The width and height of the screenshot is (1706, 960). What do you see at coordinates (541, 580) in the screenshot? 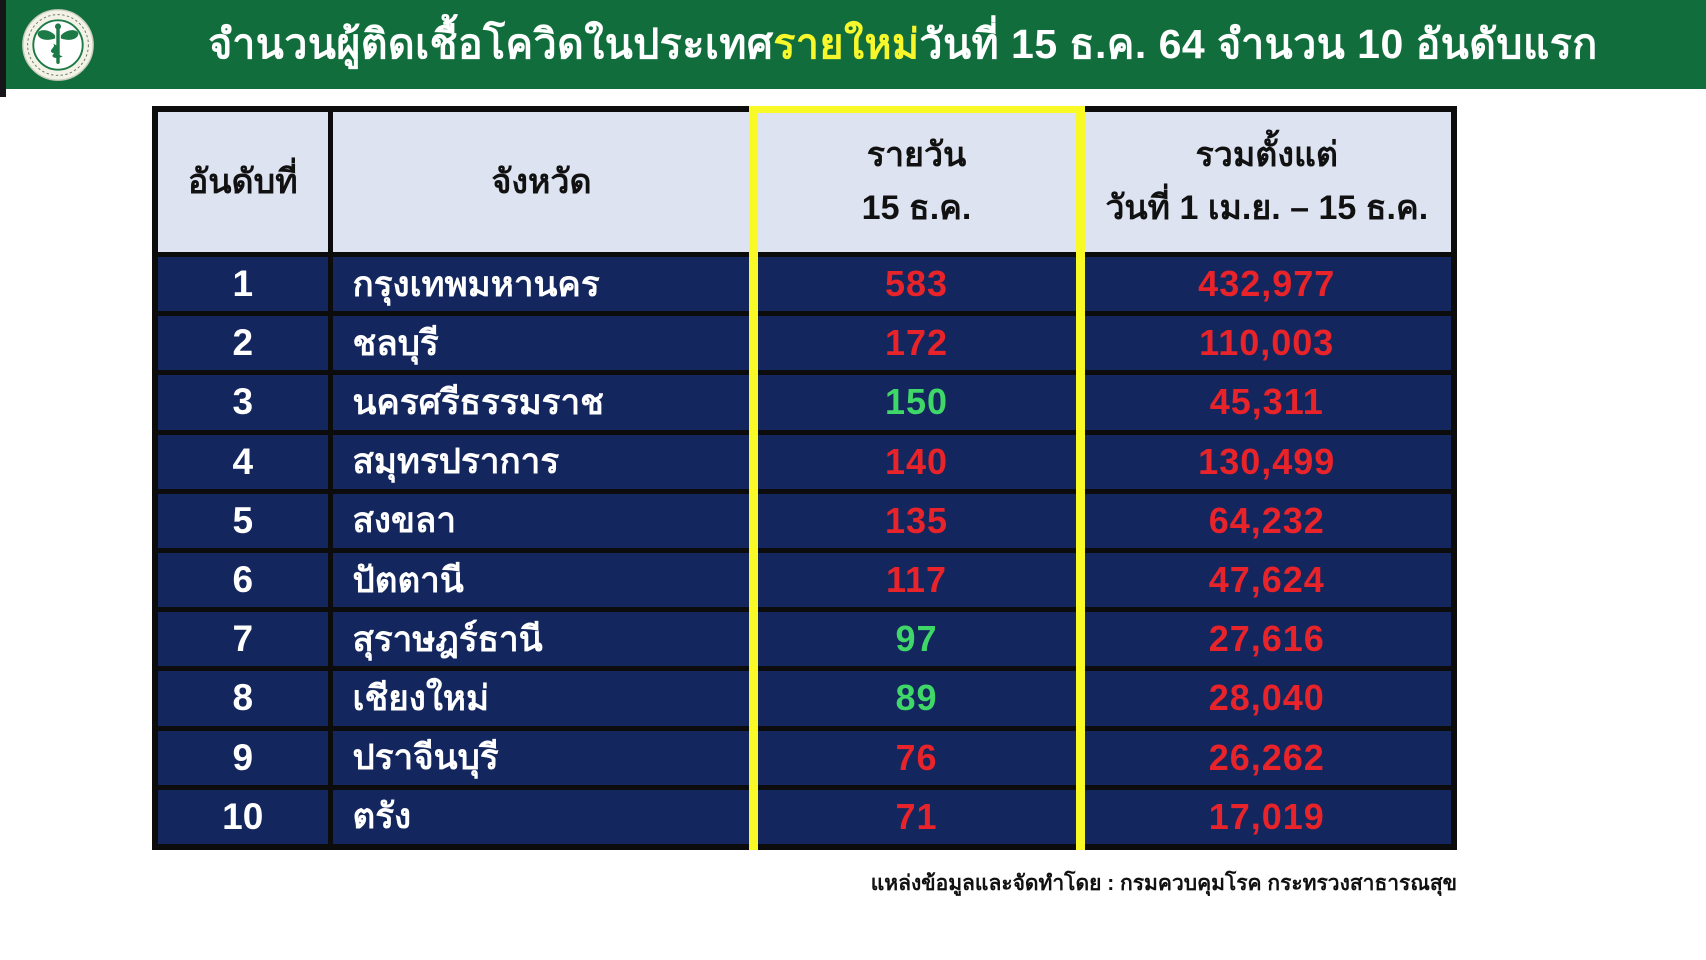
I see `table-row-6-province: ปัตตานี` at bounding box center [541, 580].